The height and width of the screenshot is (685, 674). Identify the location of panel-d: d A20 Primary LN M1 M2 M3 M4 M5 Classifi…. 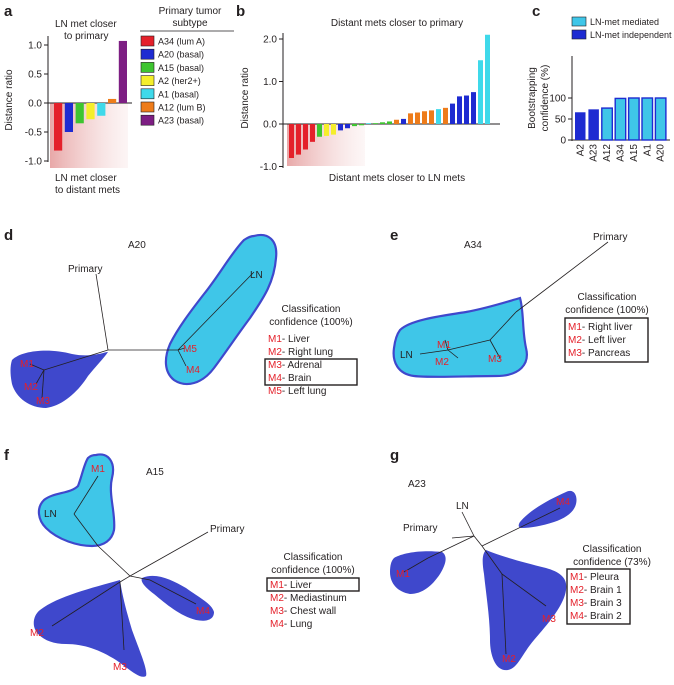
(181, 317).